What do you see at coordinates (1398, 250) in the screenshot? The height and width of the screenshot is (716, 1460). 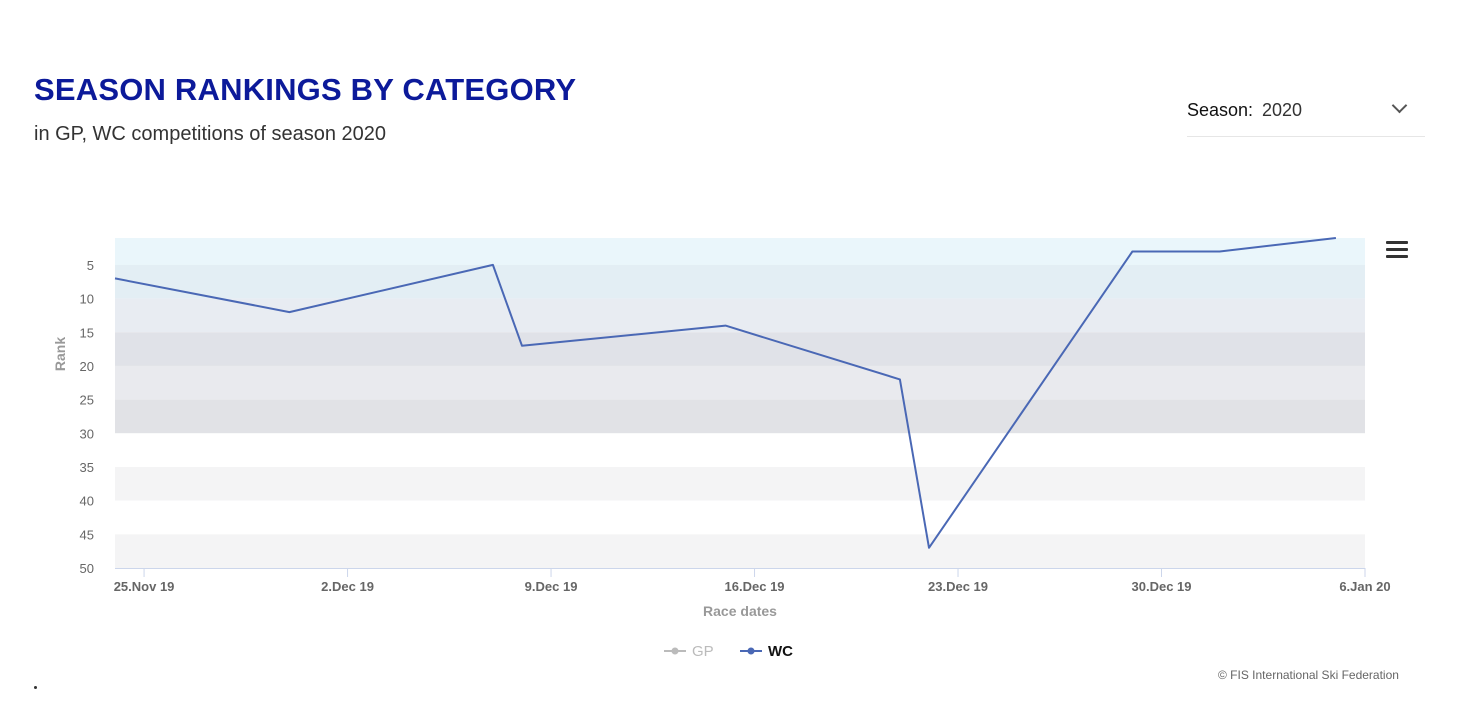 I see `chart-menu-button` at bounding box center [1398, 250].